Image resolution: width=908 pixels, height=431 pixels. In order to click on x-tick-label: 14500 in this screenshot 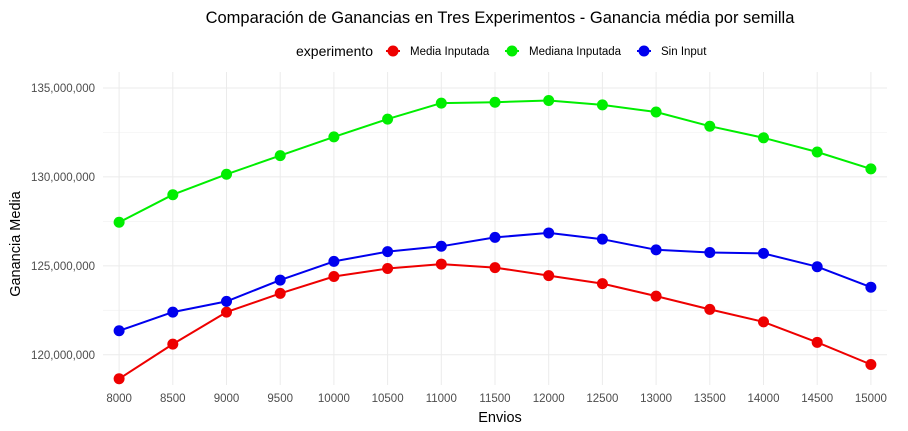, I will do `click(817, 399)`.